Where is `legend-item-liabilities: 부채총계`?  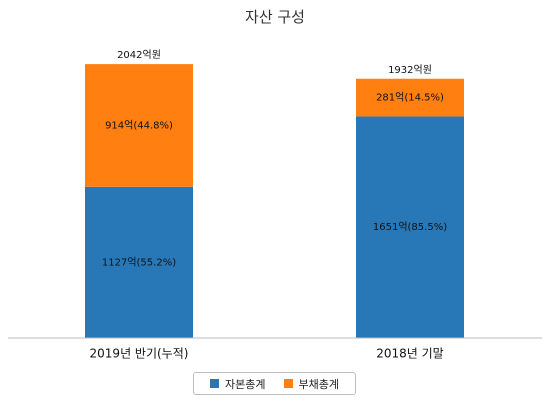 legend-item-liabilities: 부채총계 is located at coordinates (311, 384).